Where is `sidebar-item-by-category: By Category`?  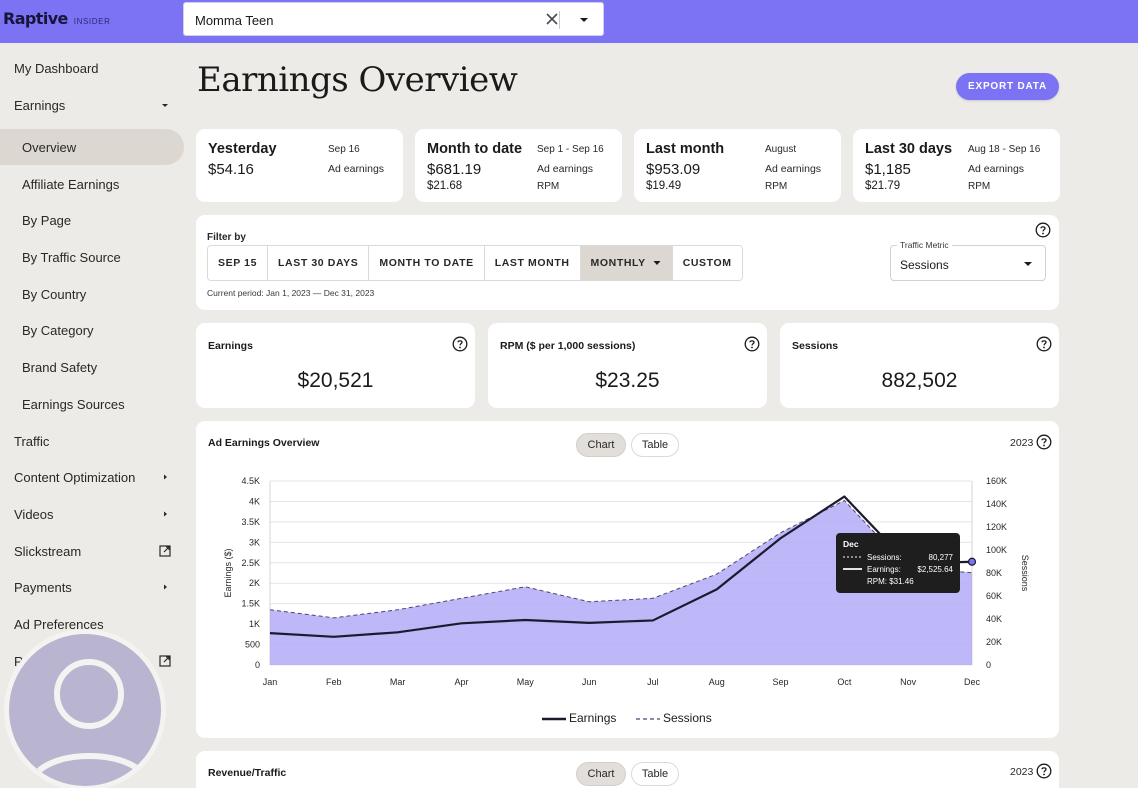
sidebar-item-by-category: By Category is located at coordinates (92, 330).